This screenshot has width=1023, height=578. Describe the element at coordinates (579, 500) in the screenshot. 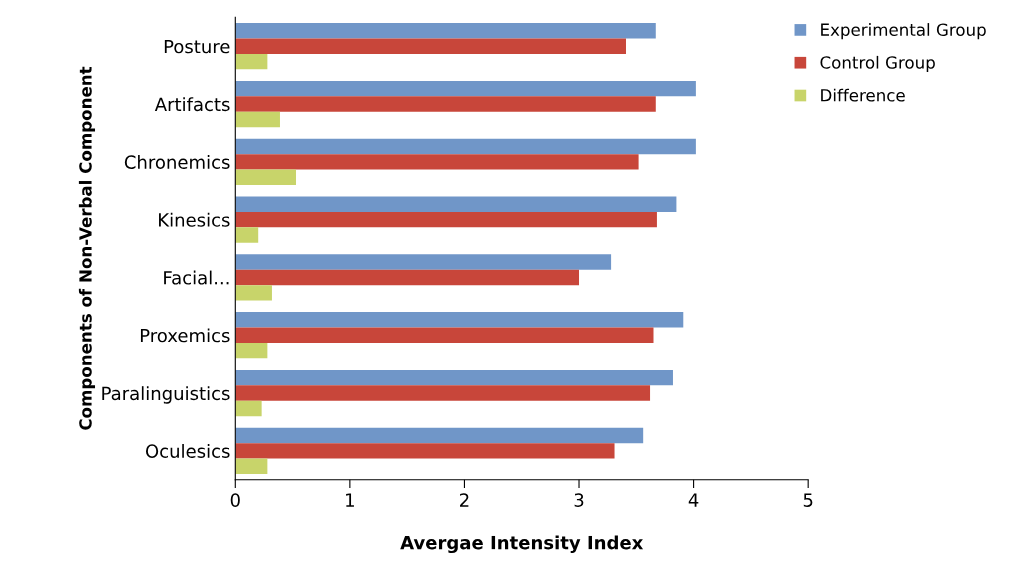

I see `x-tick-label: 3` at that location.